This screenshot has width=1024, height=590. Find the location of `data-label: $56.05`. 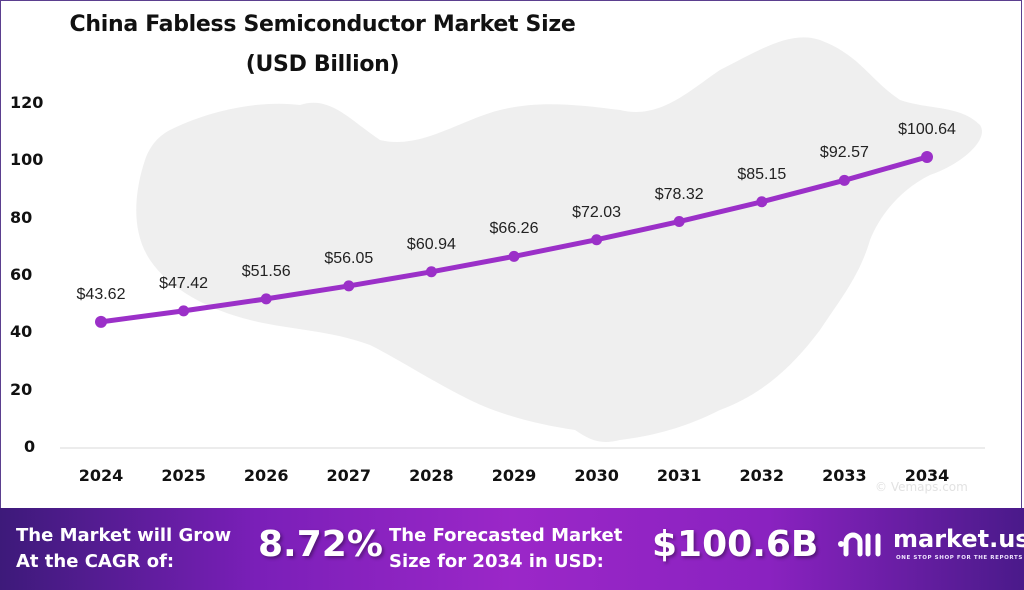

data-label: $56.05 is located at coordinates (349, 258).